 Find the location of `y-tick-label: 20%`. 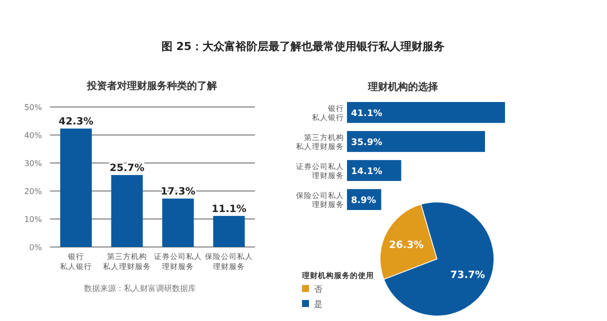

y-tick-label: 20% is located at coordinates (33, 191).